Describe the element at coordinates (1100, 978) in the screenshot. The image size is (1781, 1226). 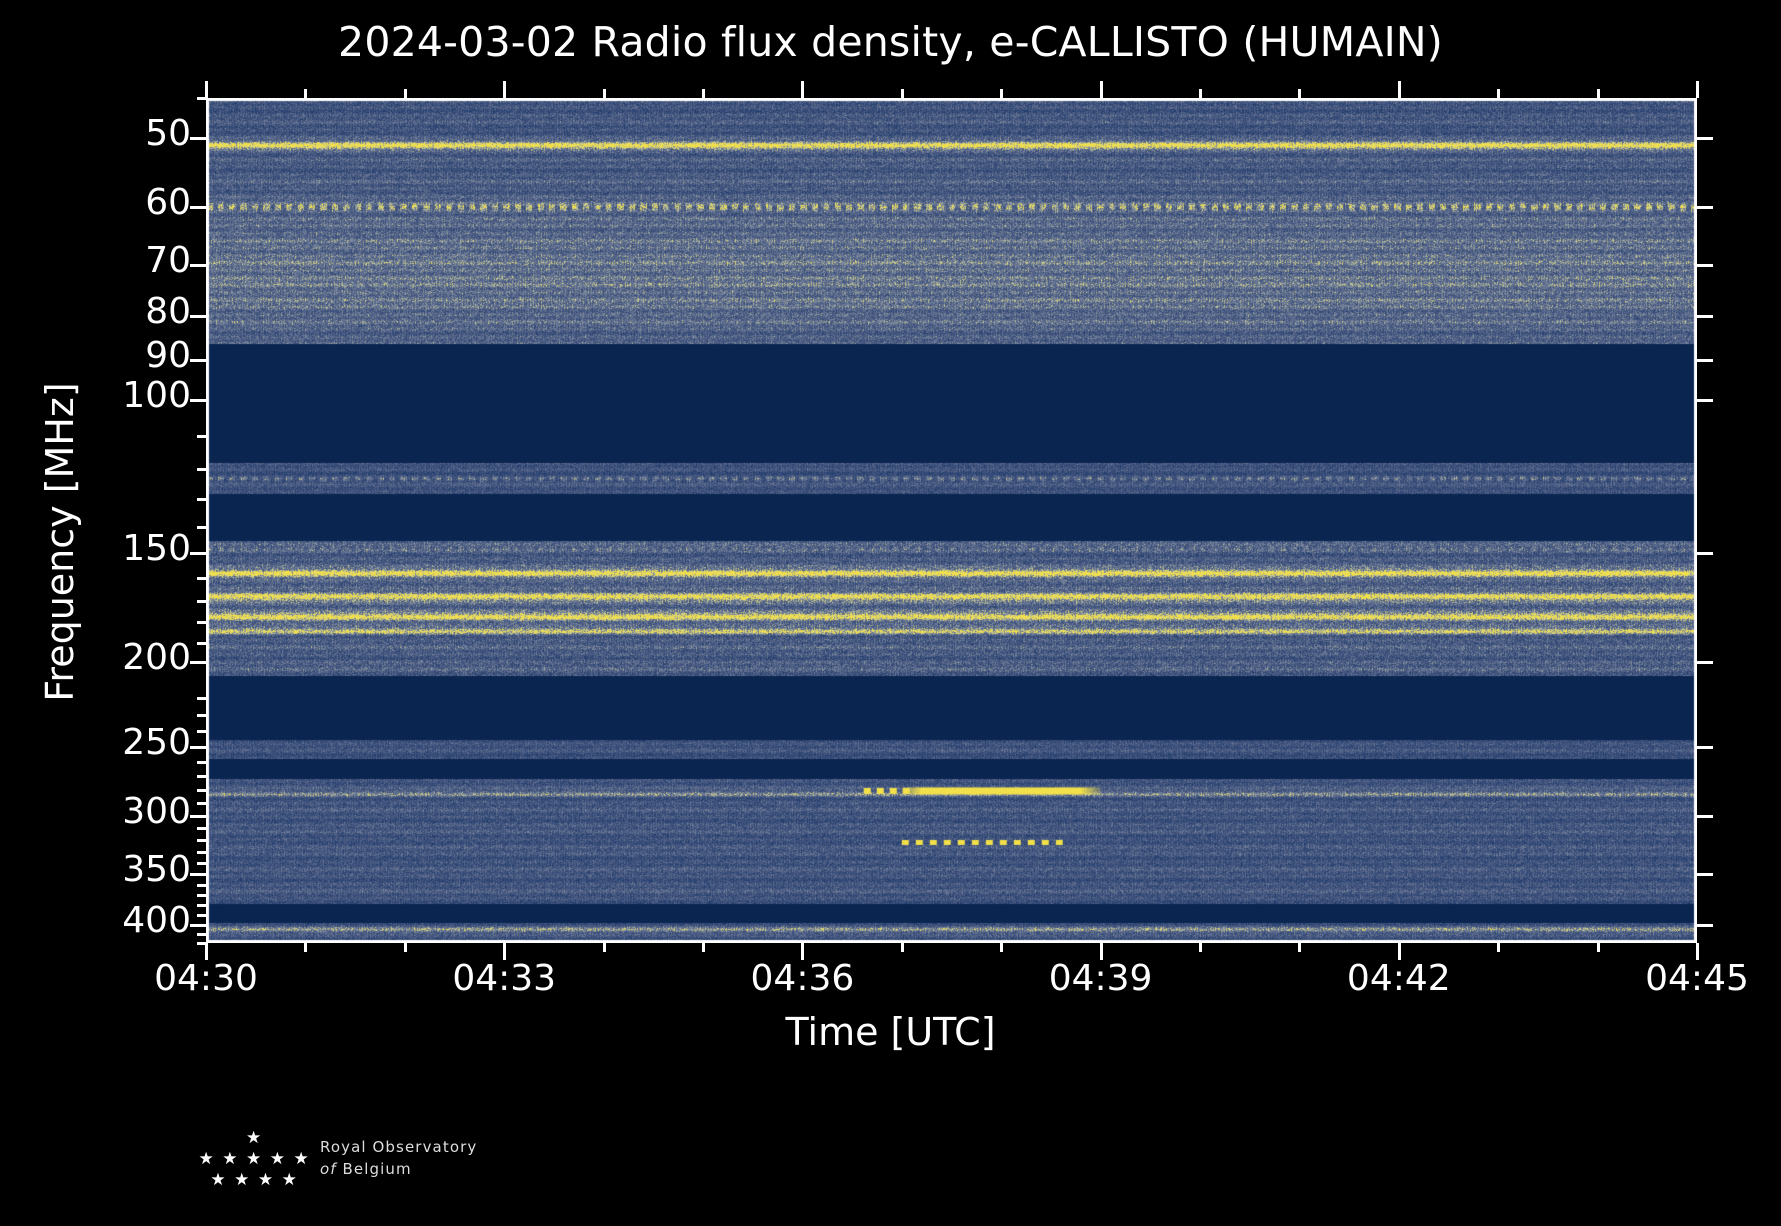
I see `x-tick-label: 04:39` at that location.